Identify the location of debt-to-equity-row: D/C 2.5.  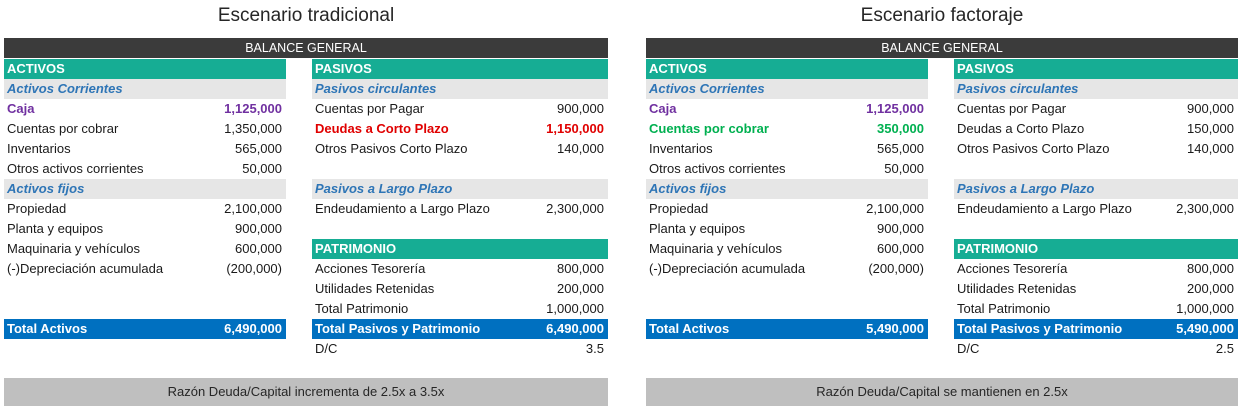
(1095, 348).